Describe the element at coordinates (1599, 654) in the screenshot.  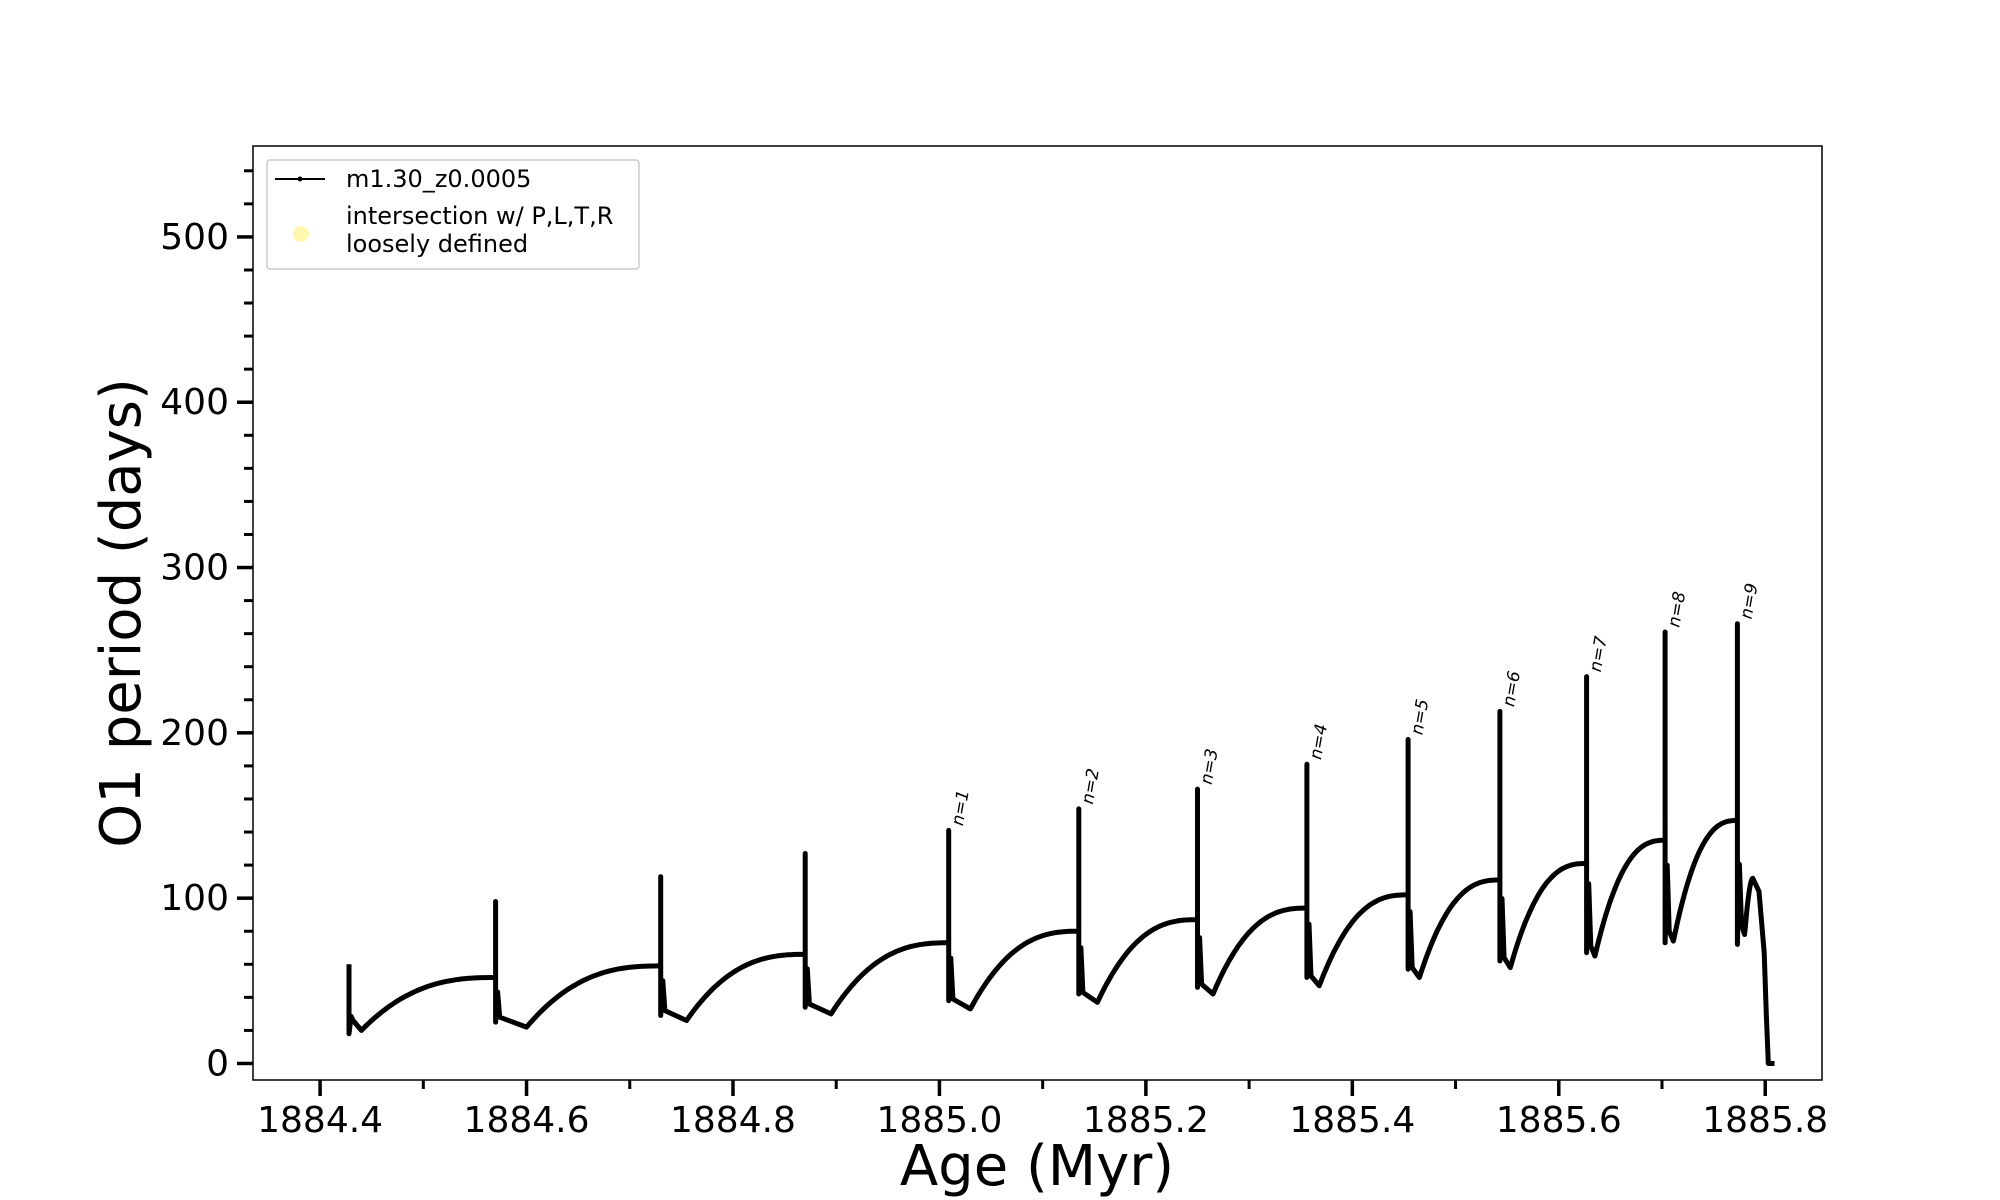
I see `pulse-label: n=7` at that location.